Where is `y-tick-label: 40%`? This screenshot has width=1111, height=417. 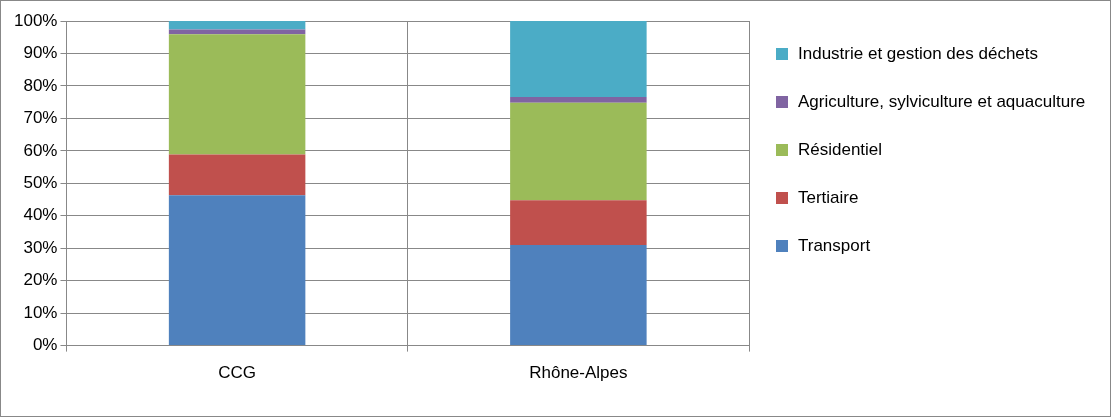
y-tick-label: 40% is located at coordinates (40, 215).